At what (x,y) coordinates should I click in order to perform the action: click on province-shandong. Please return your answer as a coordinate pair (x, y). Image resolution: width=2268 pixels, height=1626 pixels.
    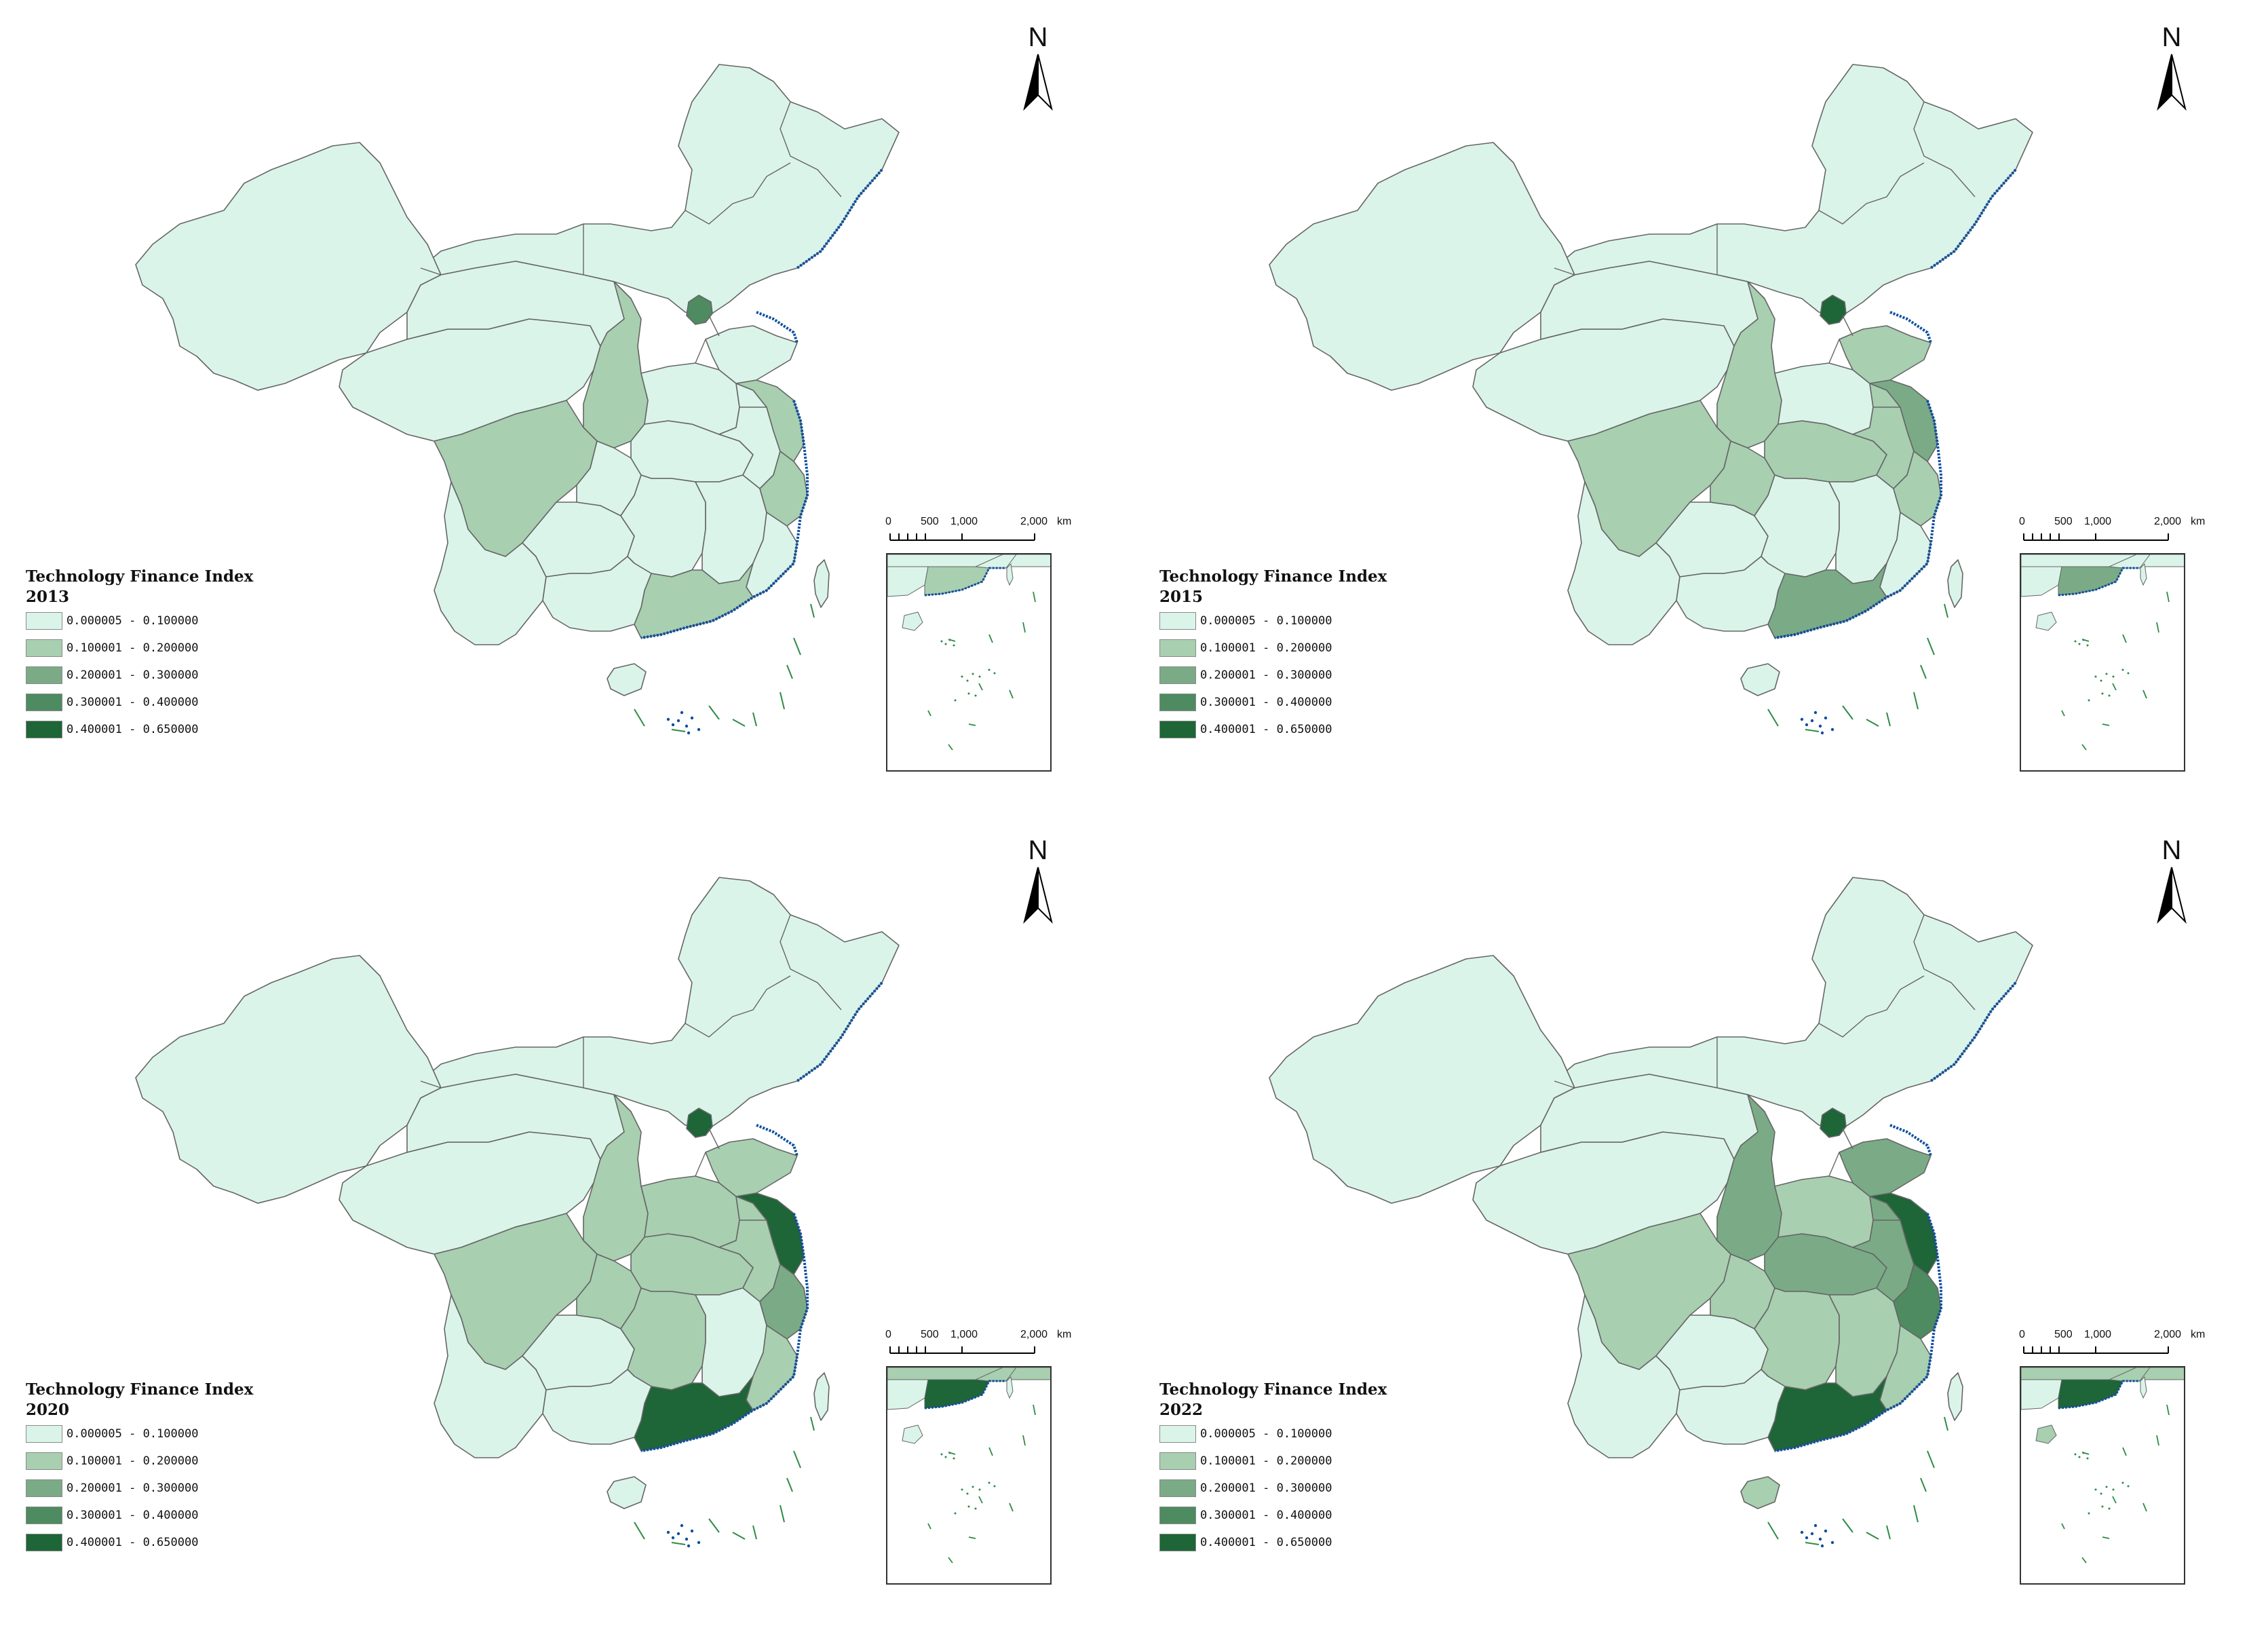
    Looking at the image, I should click on (751, 1167).